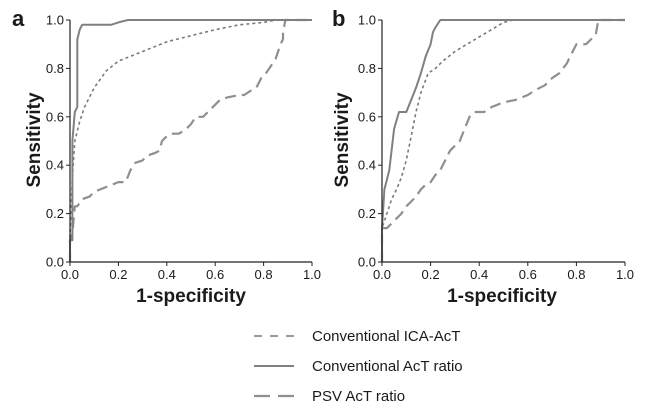 This screenshot has height=407, width=646. What do you see at coordinates (342, 139) in the screenshot?
I see `y-axis-title-b: Sensitivity` at bounding box center [342, 139].